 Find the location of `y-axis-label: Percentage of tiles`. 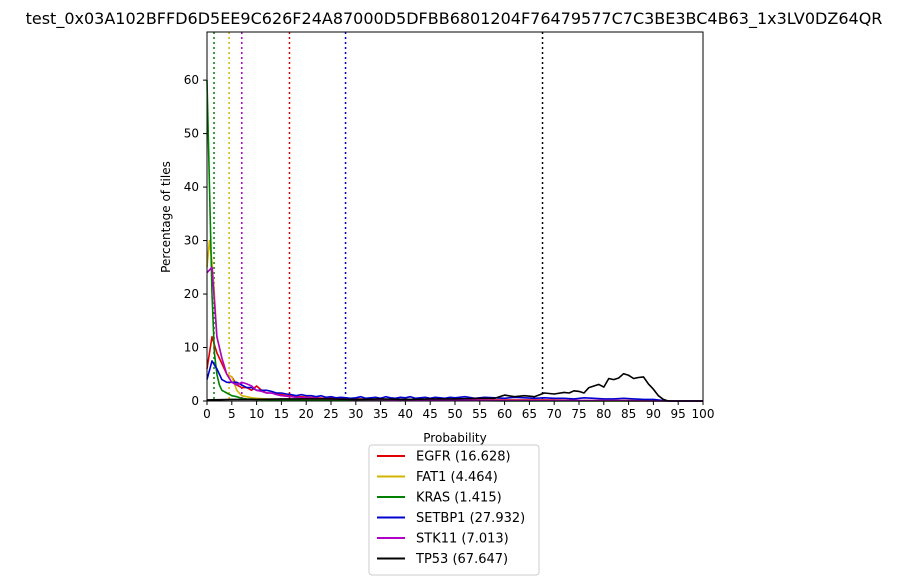

y-axis-label: Percentage of tiles is located at coordinates (166, 217).